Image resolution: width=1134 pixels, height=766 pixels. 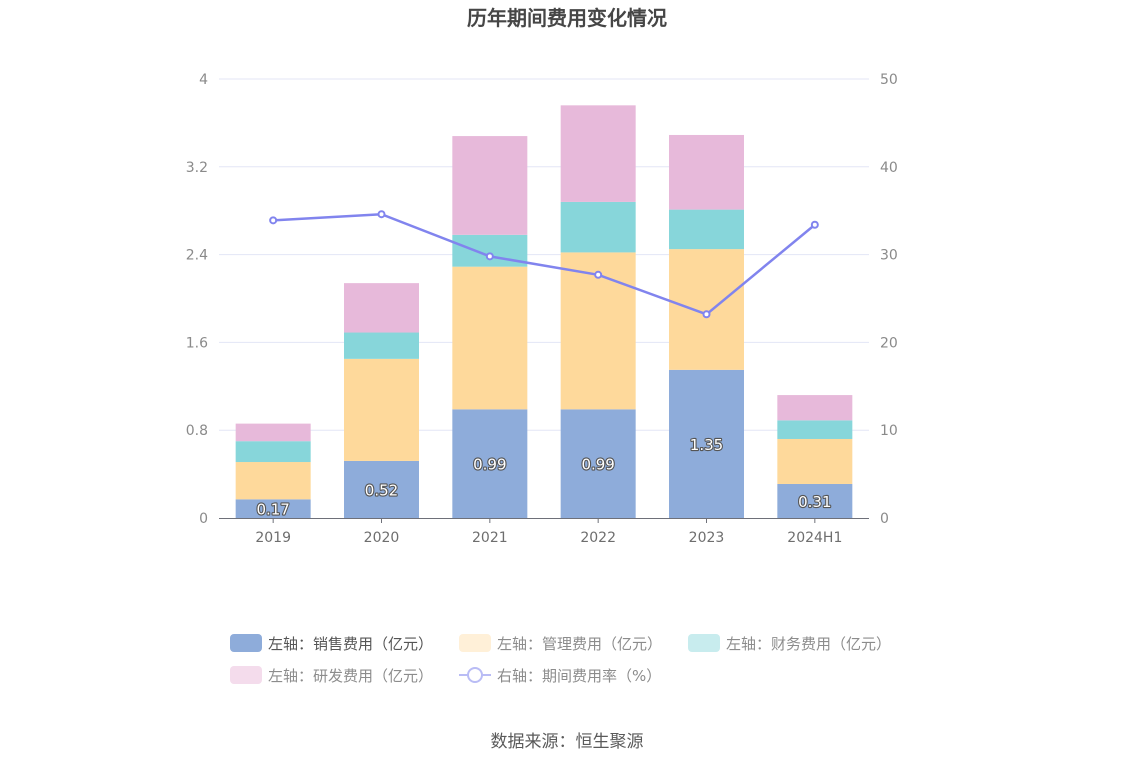 I want to click on bar-s1-2020, so click(x=381, y=409).